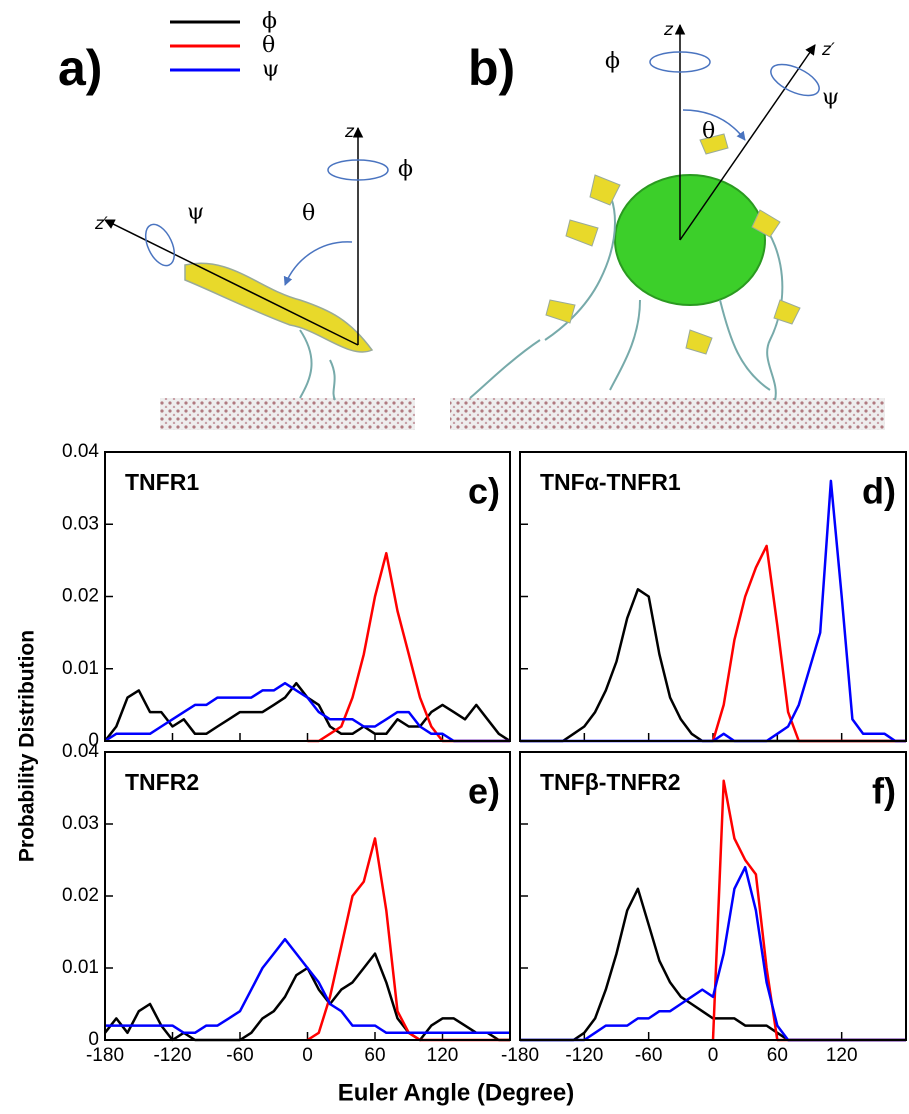  Describe the element at coordinates (270, 69) in the screenshot. I see `legend-label: ψ` at that location.